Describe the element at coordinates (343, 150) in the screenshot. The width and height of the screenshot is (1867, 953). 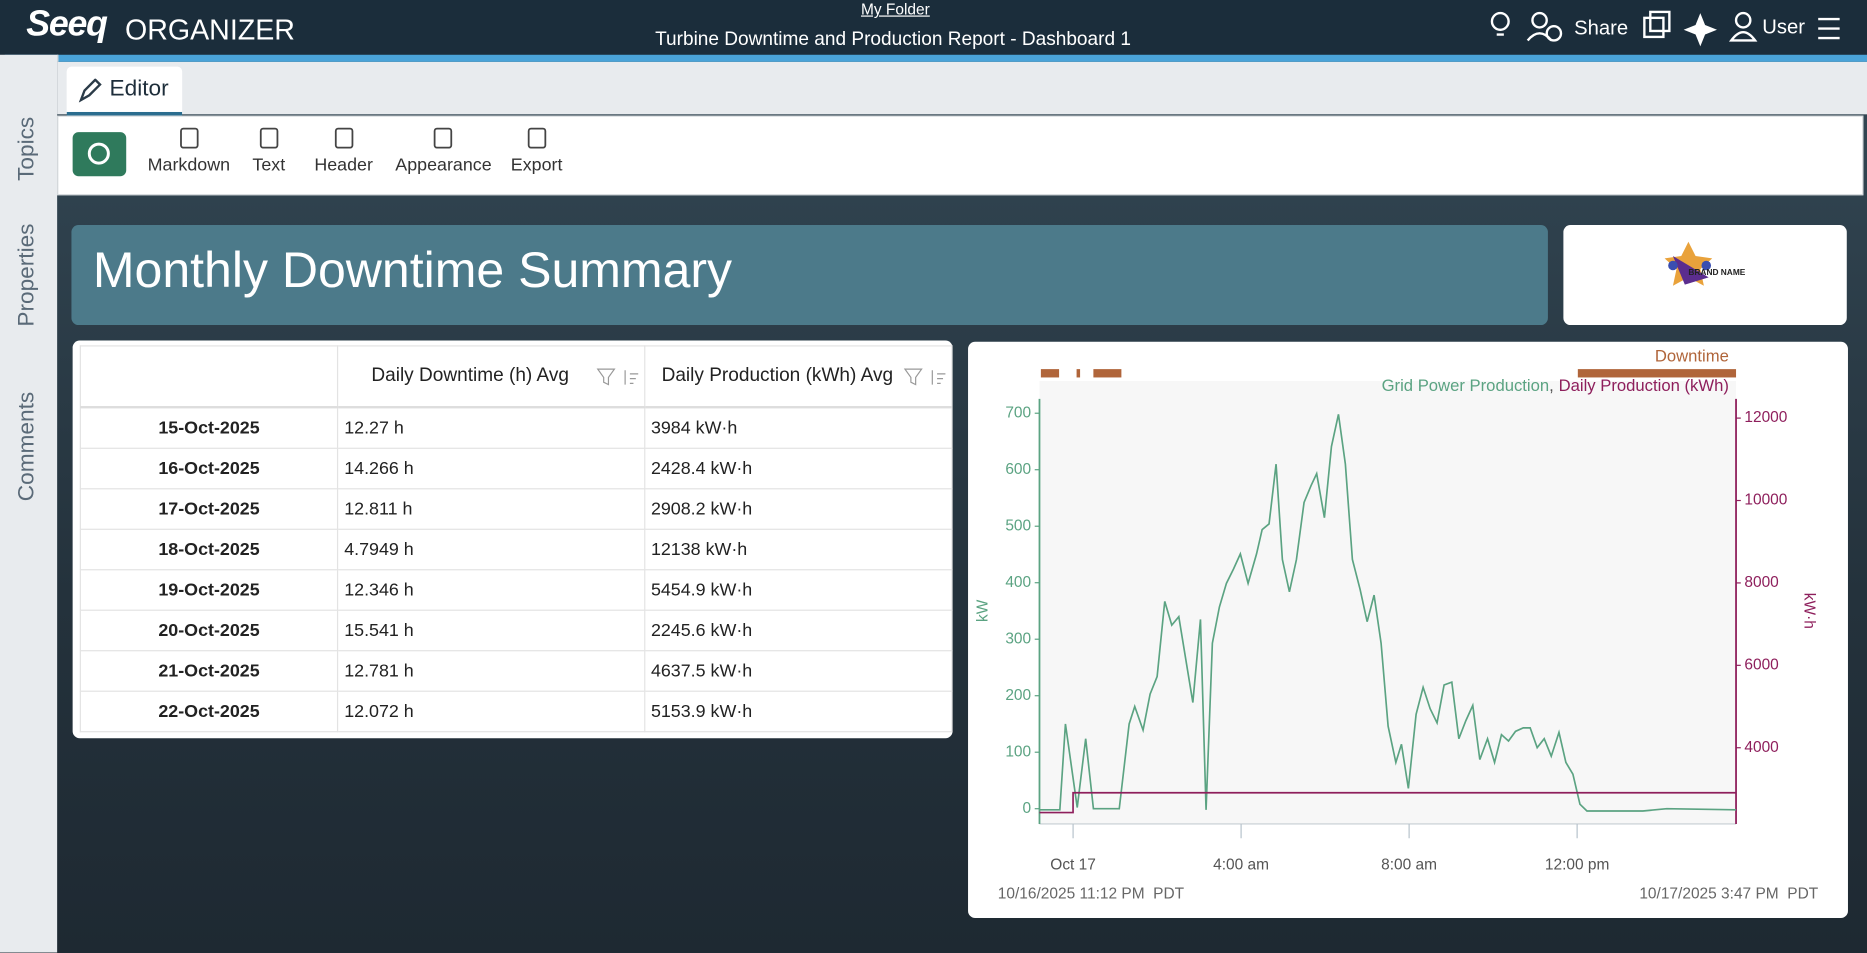
I see `toolbar-button: Header` at that location.